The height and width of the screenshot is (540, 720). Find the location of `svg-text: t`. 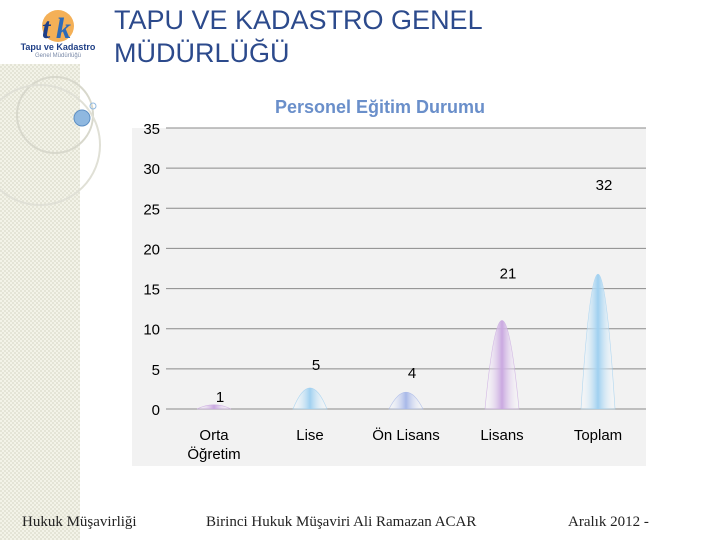

svg-text: t is located at coordinates (47, 28).